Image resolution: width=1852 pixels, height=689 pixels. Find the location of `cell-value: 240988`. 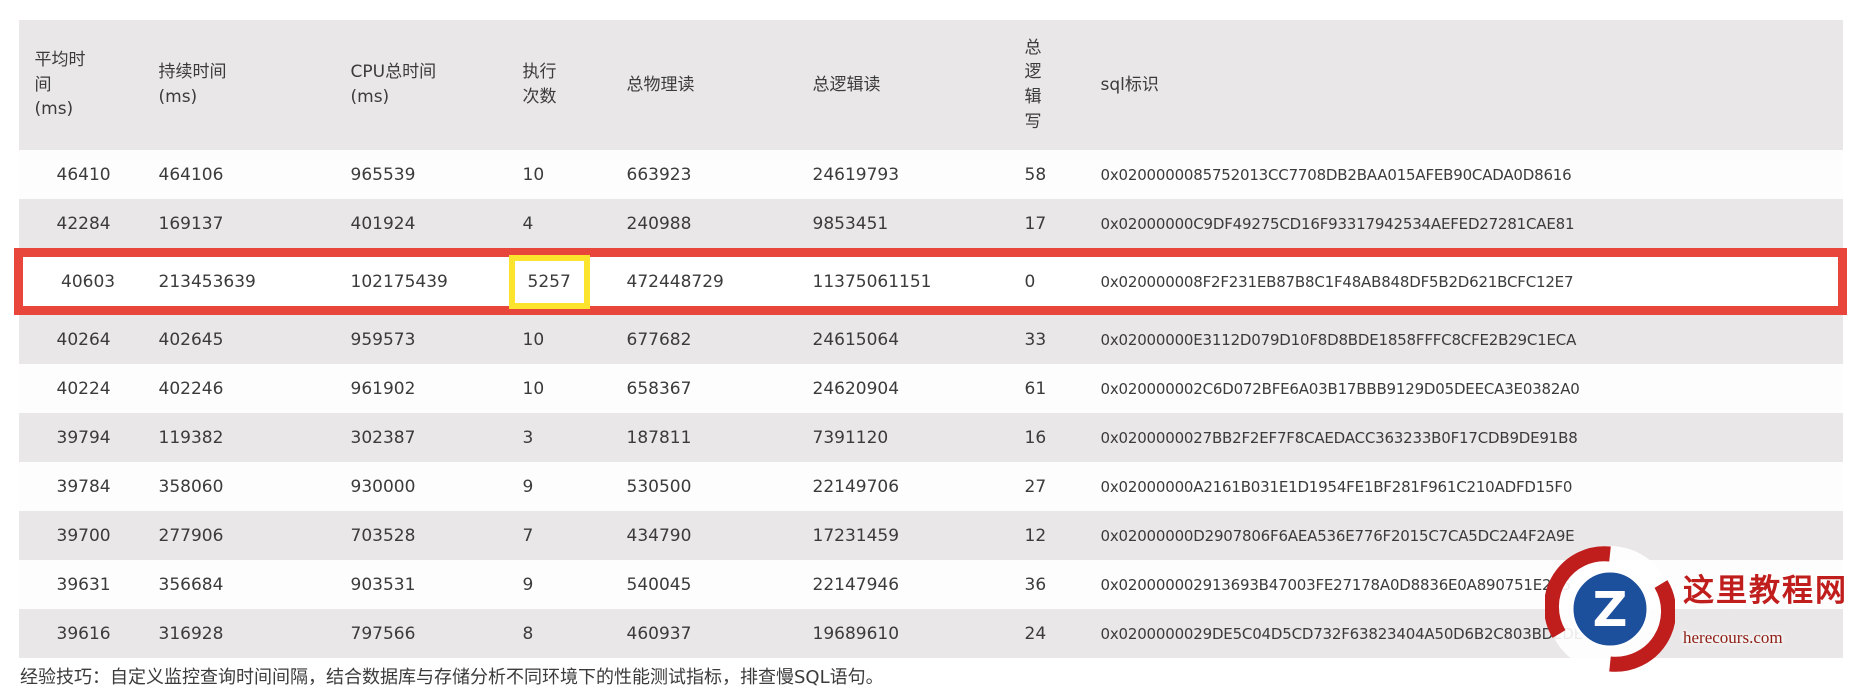

cell-value: 240988 is located at coordinates (659, 223).